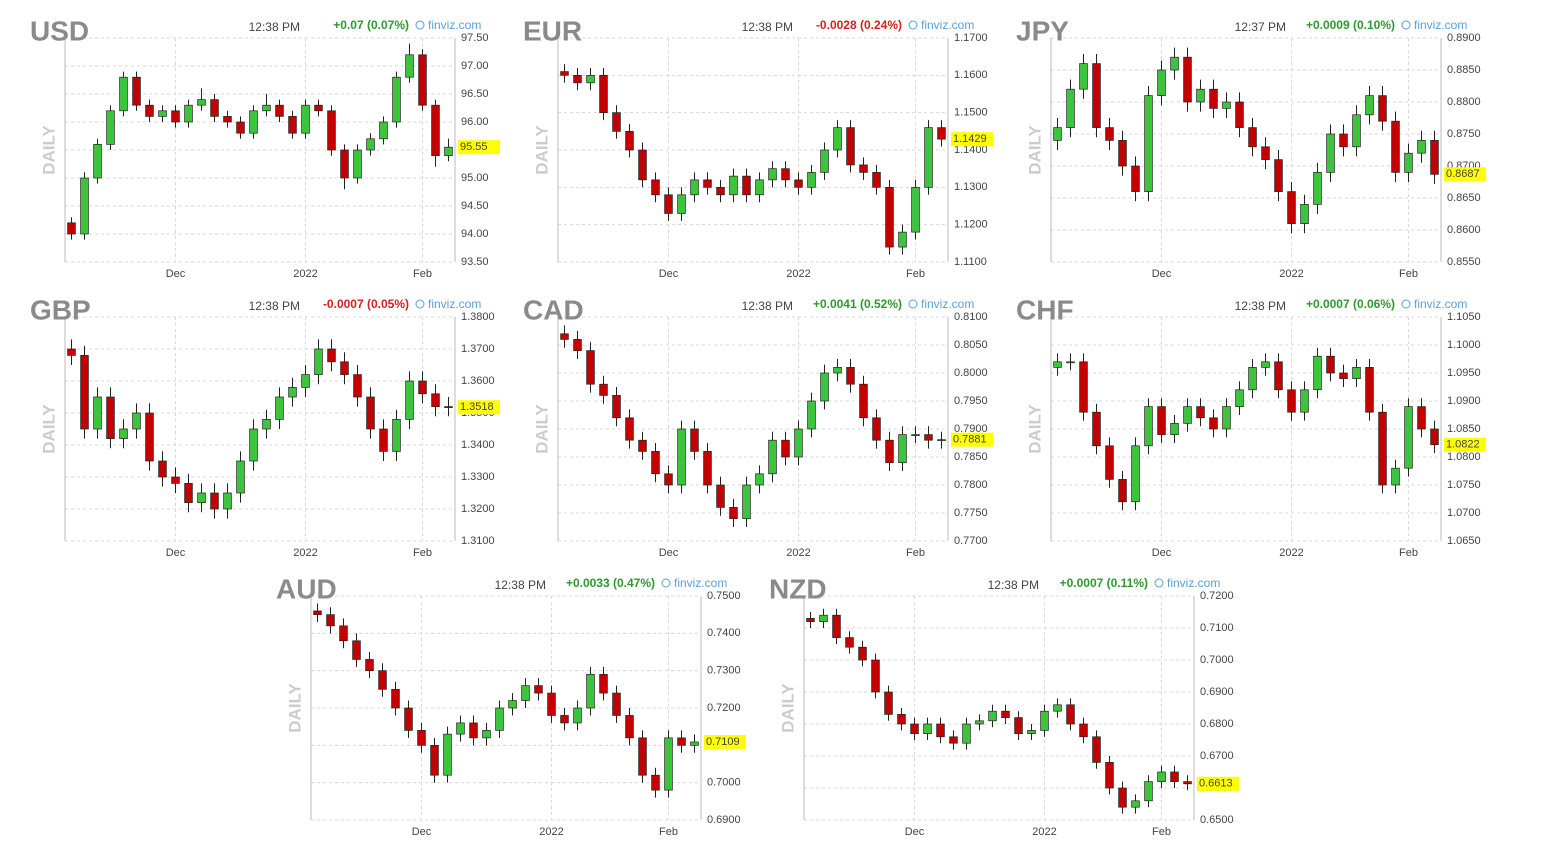 The height and width of the screenshot is (844, 1567). I want to click on last-price-label: 1.3518, so click(477, 407).